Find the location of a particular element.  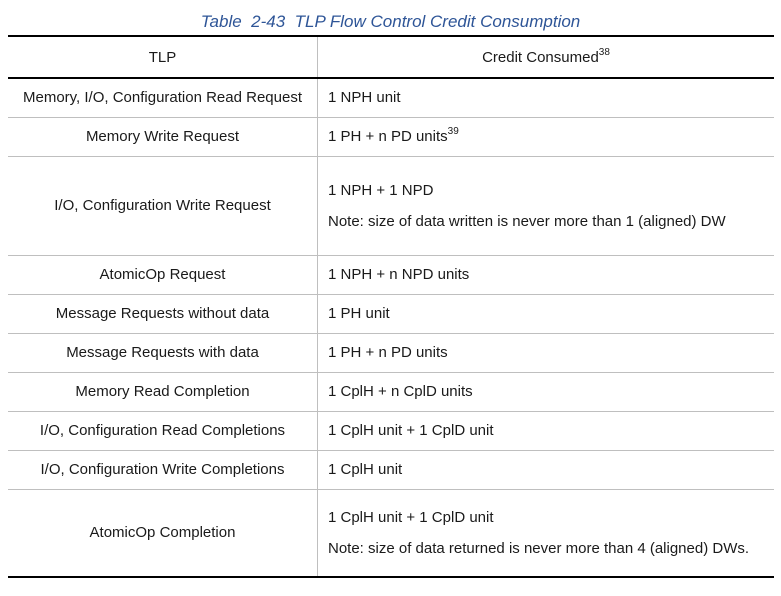

table-row: Memory Write Request 1 PH + n PD units39 is located at coordinates (391, 136).